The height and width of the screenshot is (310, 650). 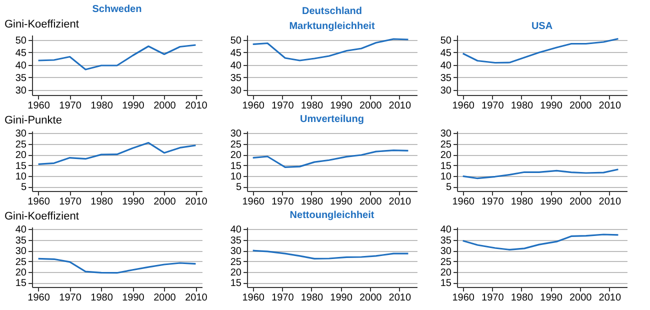 I want to click on chart-subtitle: Marktungleichheit, so click(x=332, y=26).